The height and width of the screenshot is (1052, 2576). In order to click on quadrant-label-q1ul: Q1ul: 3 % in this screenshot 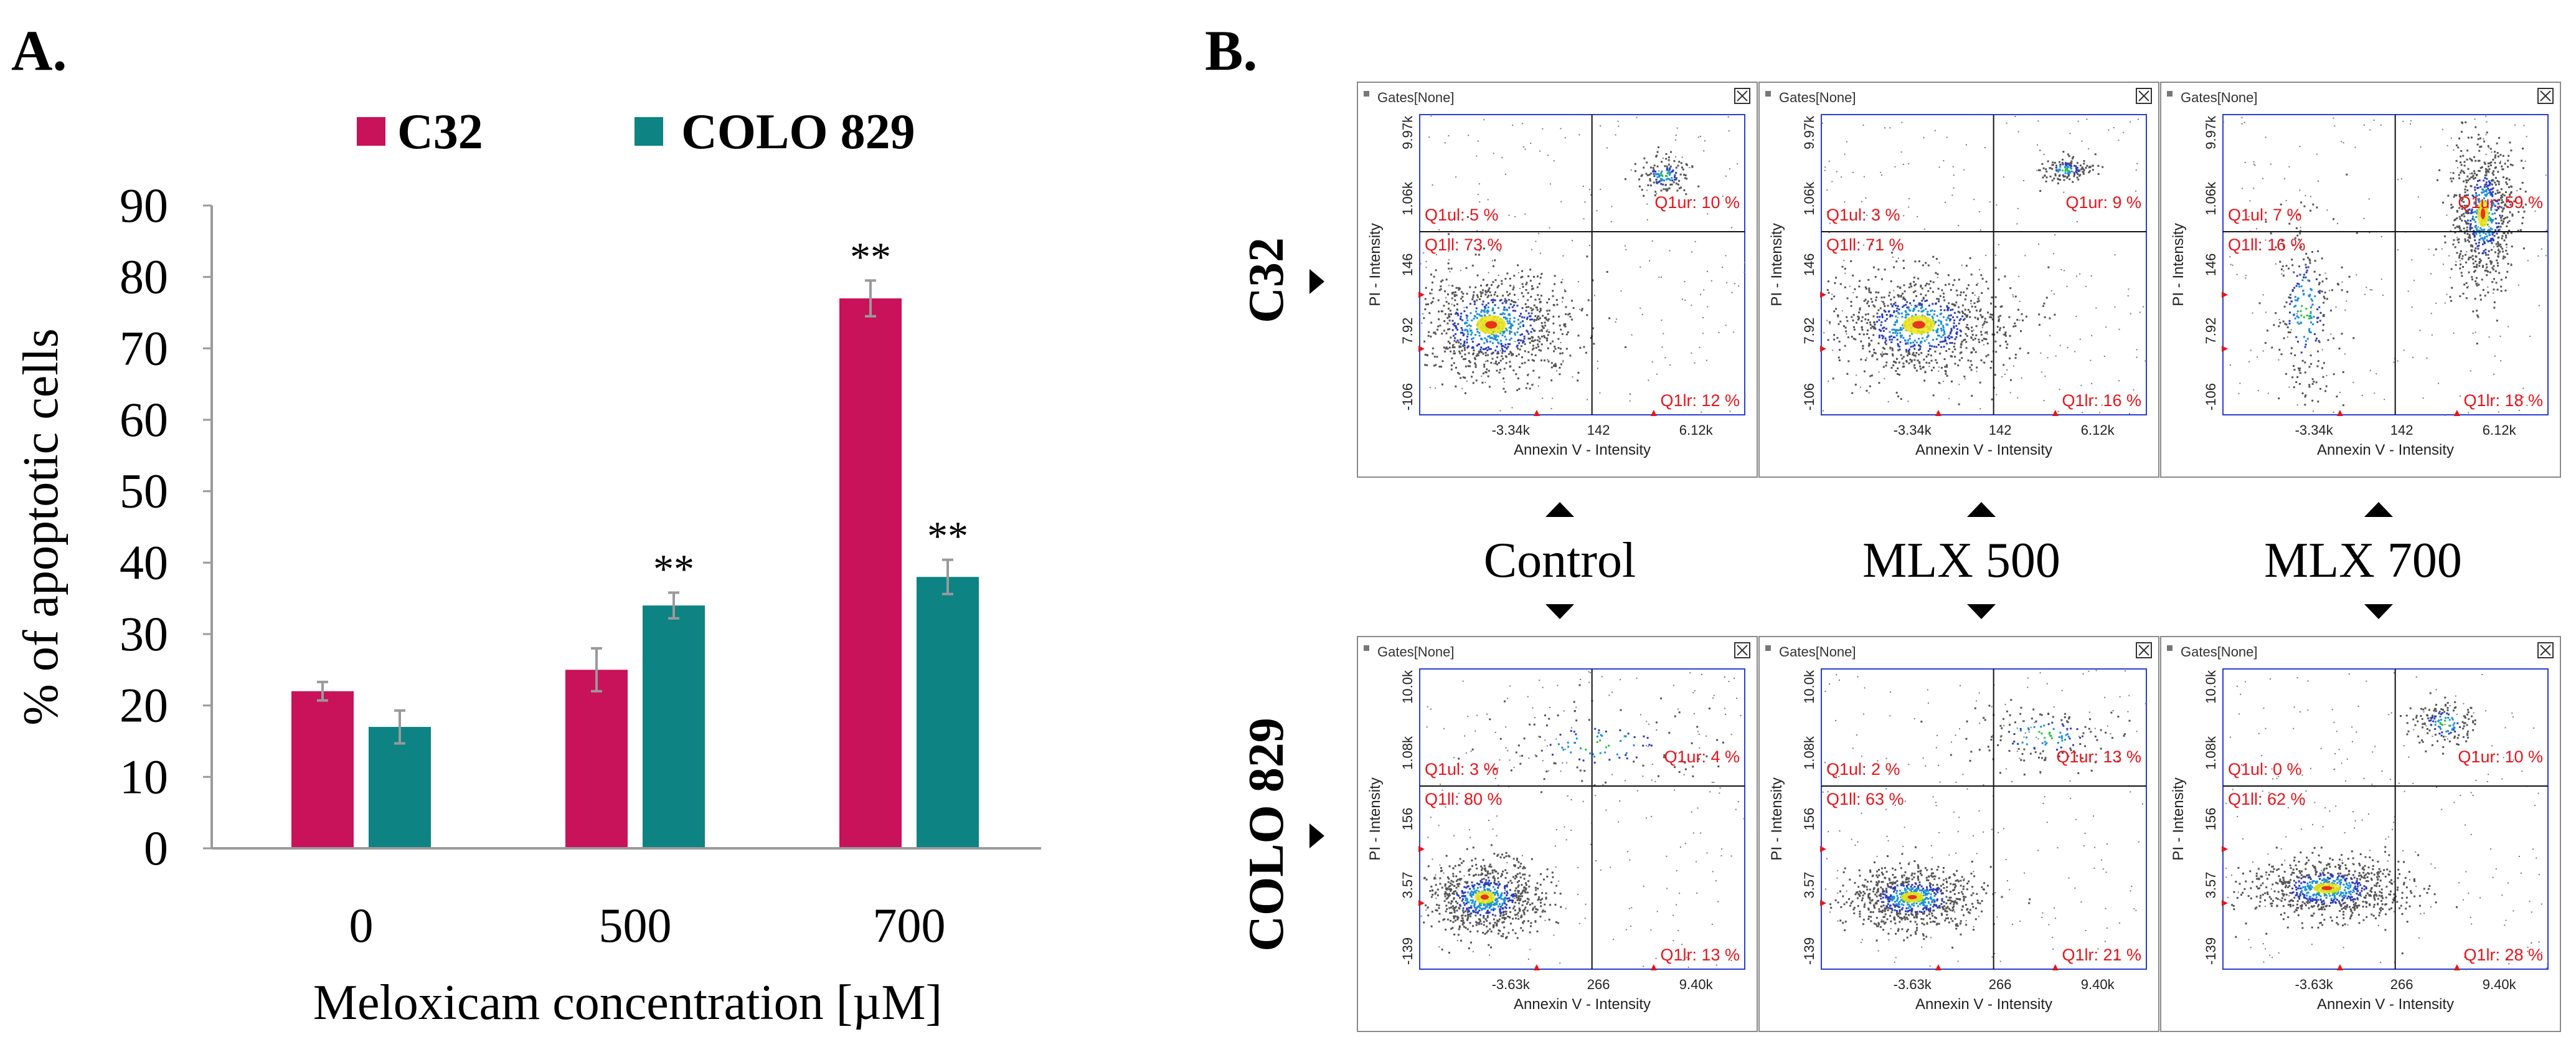, I will do `click(1863, 215)`.